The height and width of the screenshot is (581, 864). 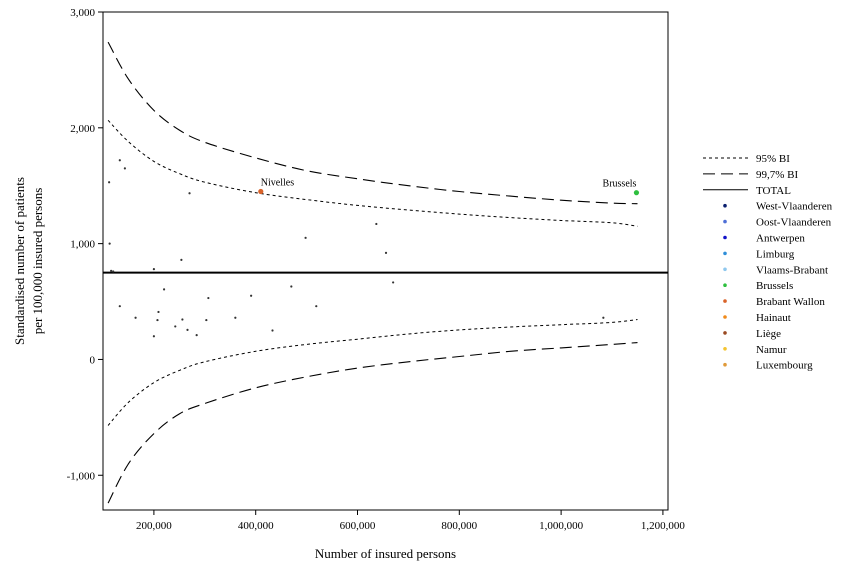 I want to click on x-tick-label: 1,200,000, so click(x=663, y=526).